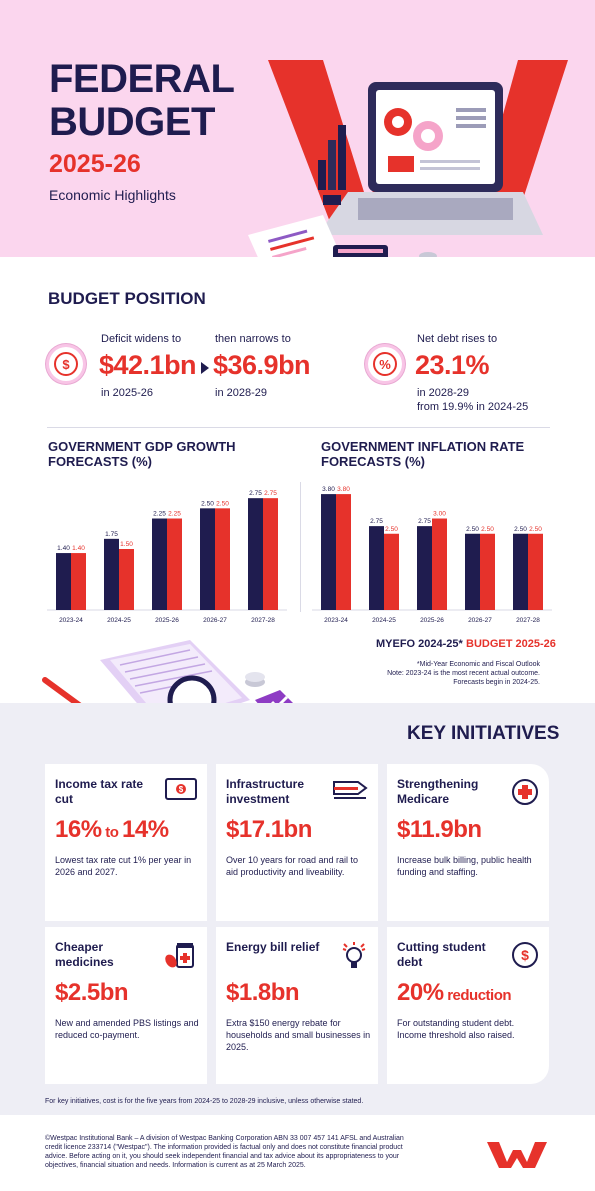 The image size is (595, 1191). I want to click on inflation-data-label-myefo-2024-25: 2.75, so click(376, 521).